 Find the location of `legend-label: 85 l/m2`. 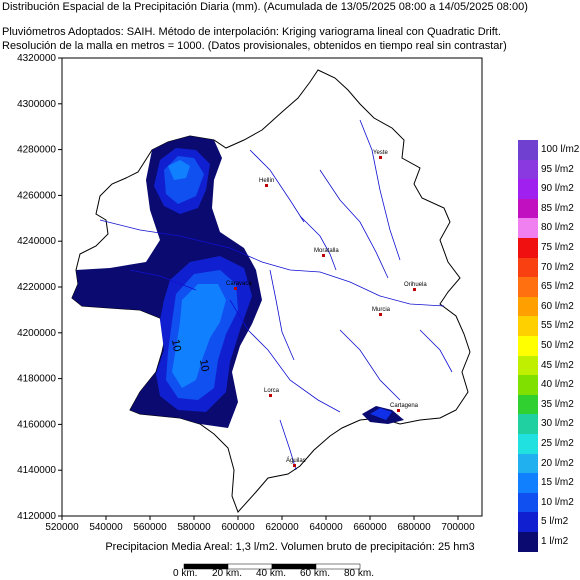

legend-label: 85 l/m2 is located at coordinates (557, 208).